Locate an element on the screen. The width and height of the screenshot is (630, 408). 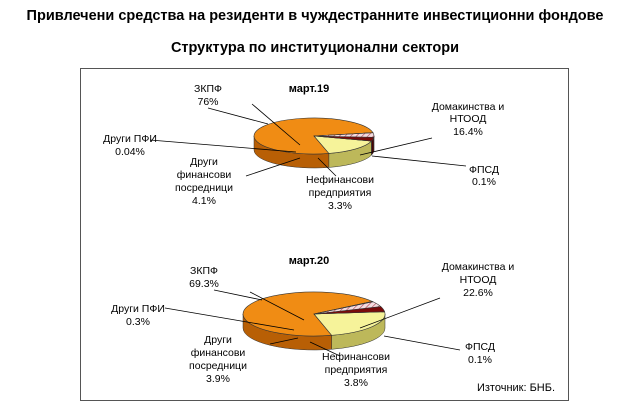
pie-1-slice-households is located at coordinates (343, 144).